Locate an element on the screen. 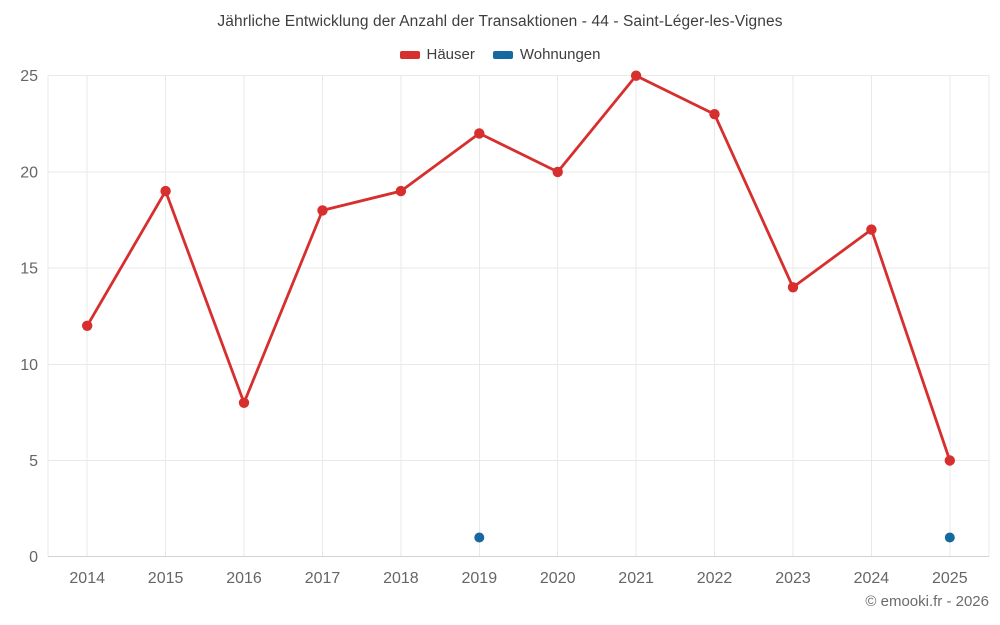 This screenshot has width=1000, height=625. y-axis-tick-label: 20 is located at coordinates (29, 172).